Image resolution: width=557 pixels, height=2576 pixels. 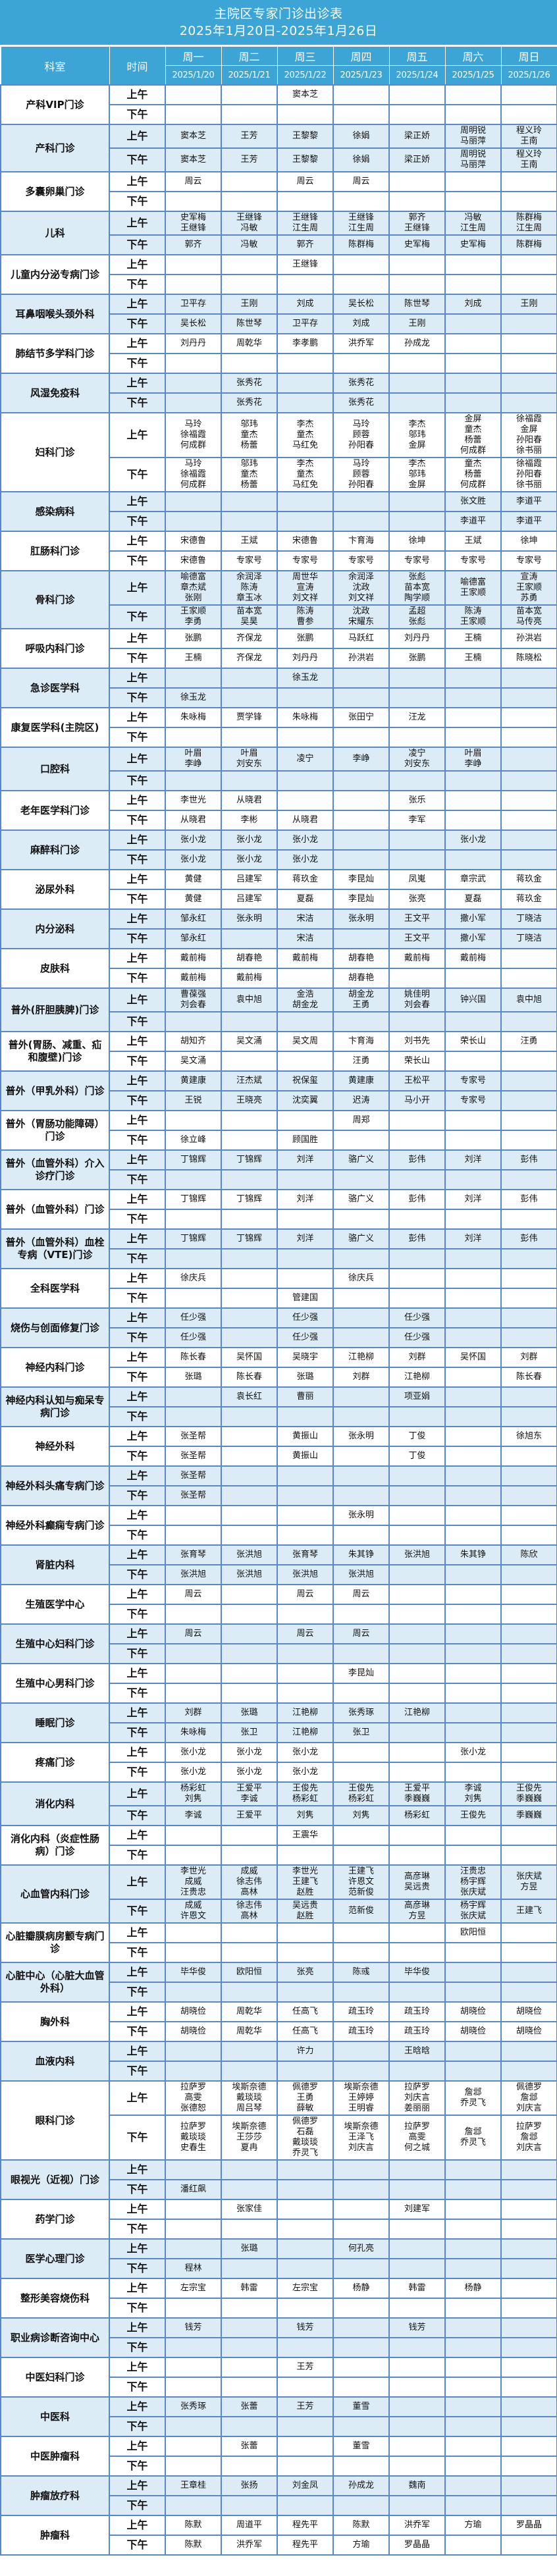 I want to click on doctor-cell: 朱咏梅, so click(x=193, y=717).